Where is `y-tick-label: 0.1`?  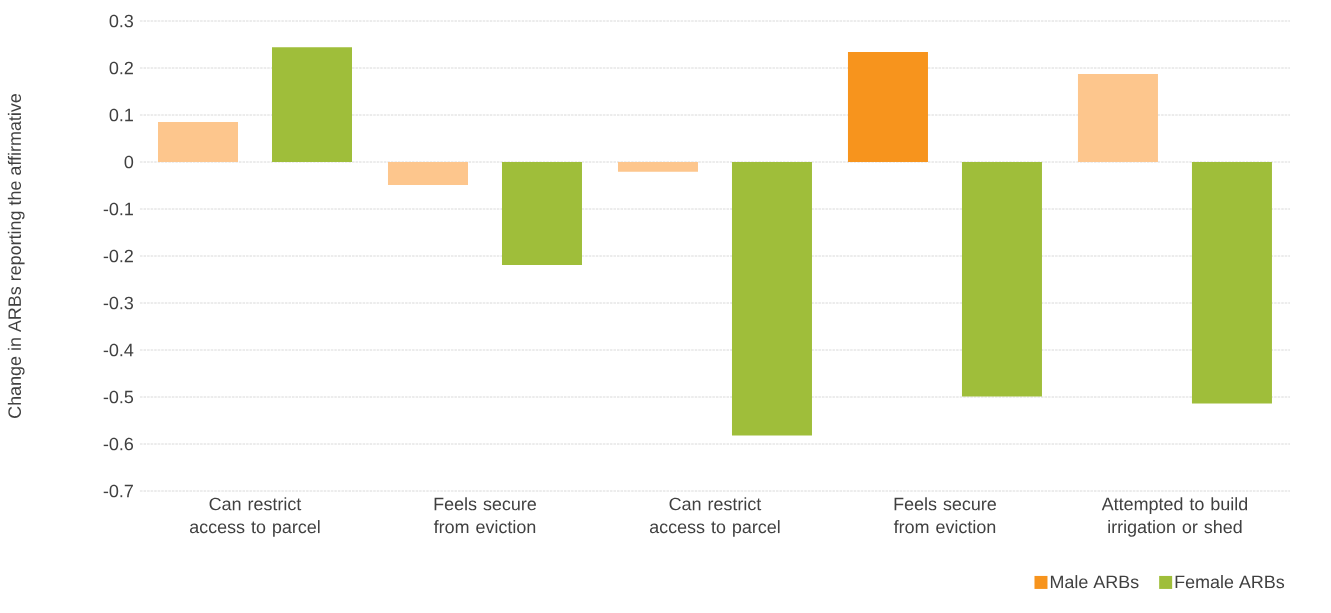
y-tick-label: 0.1 is located at coordinates (121, 115).